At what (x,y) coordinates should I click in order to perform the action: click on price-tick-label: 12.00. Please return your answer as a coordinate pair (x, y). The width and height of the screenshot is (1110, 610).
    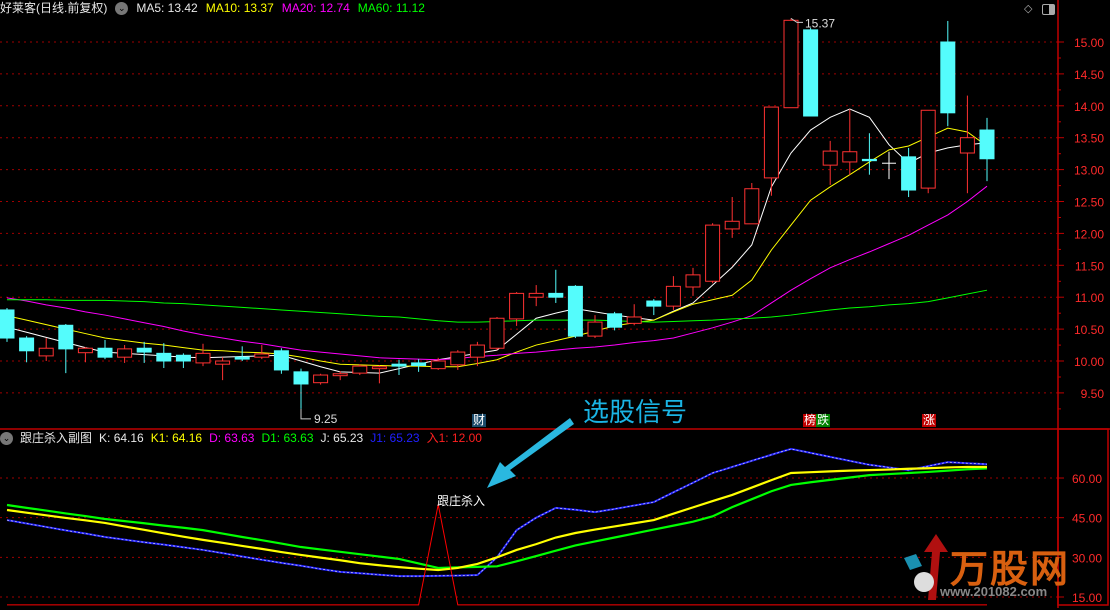
    Looking at the image, I should click on (1089, 234).